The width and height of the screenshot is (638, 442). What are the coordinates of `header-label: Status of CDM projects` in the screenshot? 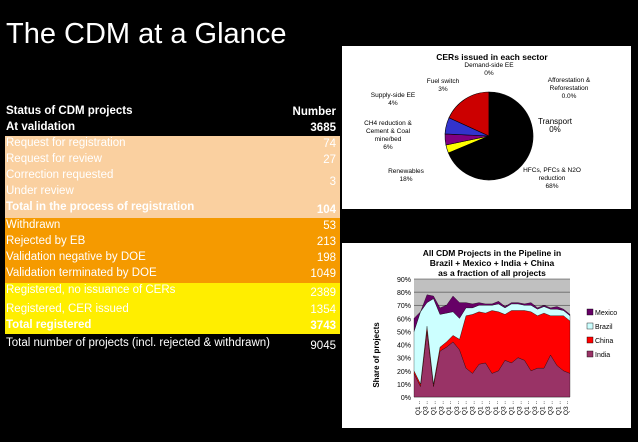 It's located at (69, 111).